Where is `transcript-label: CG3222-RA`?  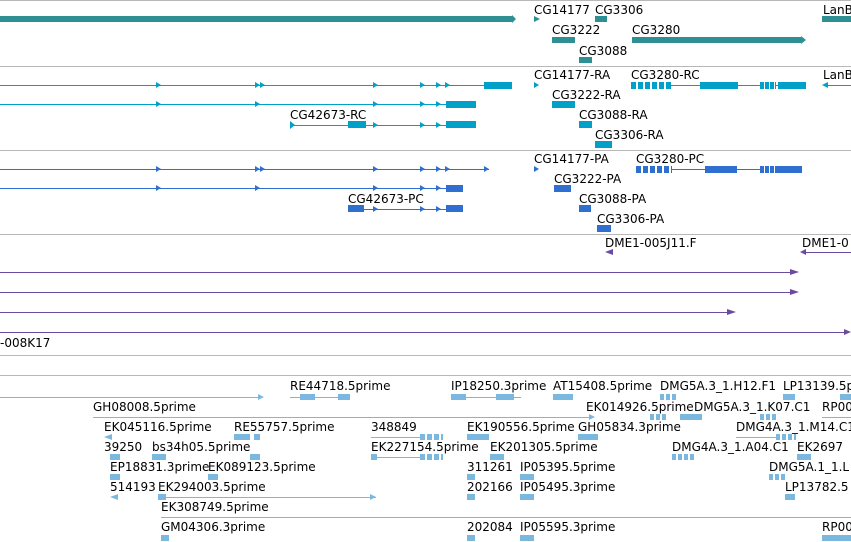
transcript-label: CG3222-RA is located at coordinates (586, 95).